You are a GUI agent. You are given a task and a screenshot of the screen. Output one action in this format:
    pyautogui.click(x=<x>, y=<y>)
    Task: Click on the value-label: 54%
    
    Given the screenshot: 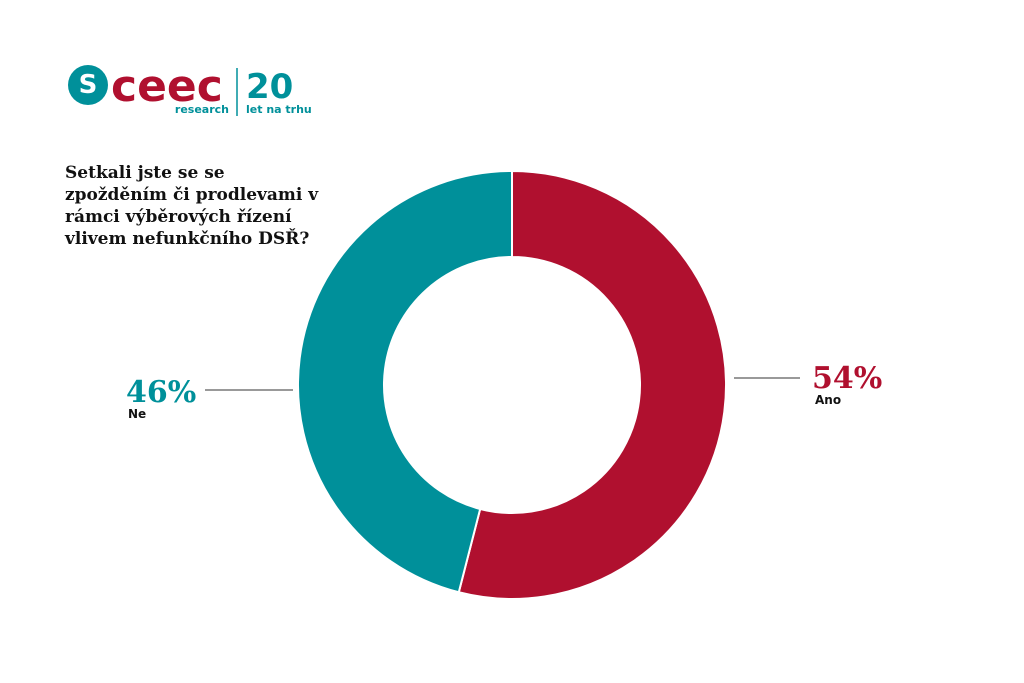 What is the action you would take?
    pyautogui.click(x=847, y=378)
    